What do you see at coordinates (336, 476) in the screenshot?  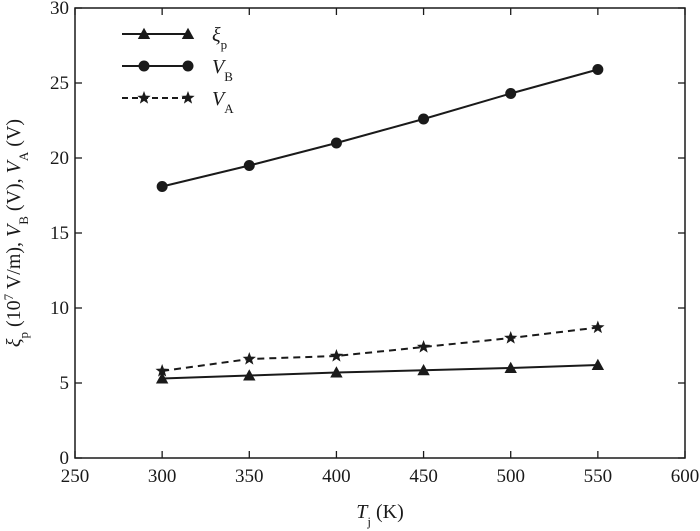 I see `x-tick-label: 400` at bounding box center [336, 476].